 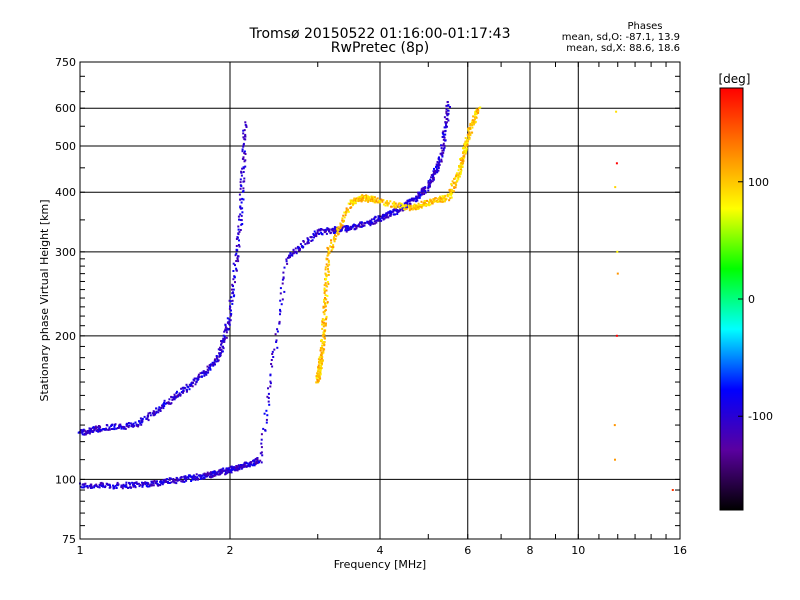 I want to click on x-tick-label: 1, so click(x=80, y=550).